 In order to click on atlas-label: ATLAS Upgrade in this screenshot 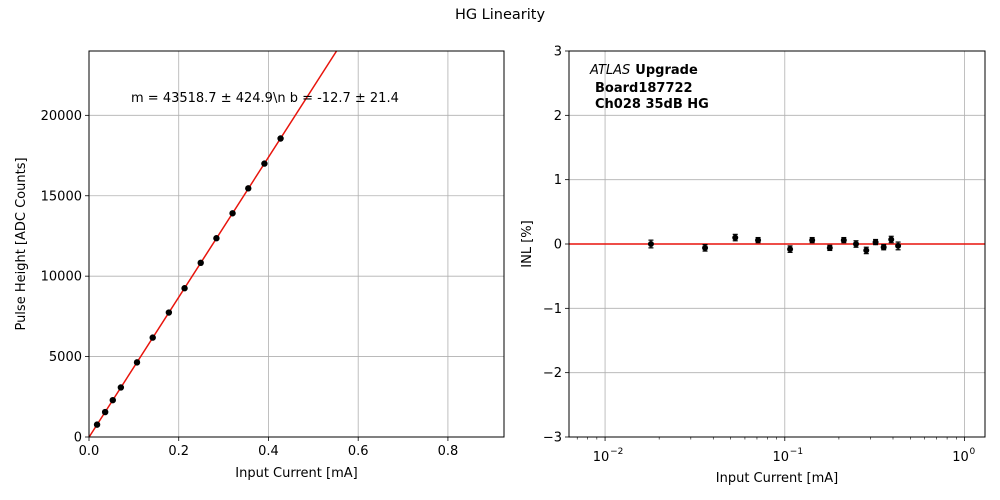, I will do `click(643, 70)`.